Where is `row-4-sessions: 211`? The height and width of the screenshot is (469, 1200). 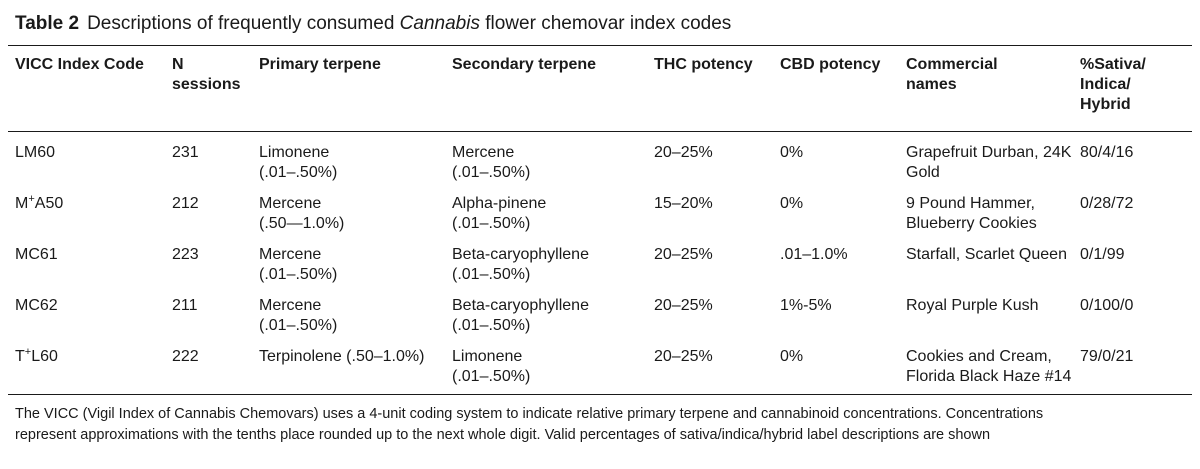
row-4-sessions: 211 is located at coordinates (185, 305).